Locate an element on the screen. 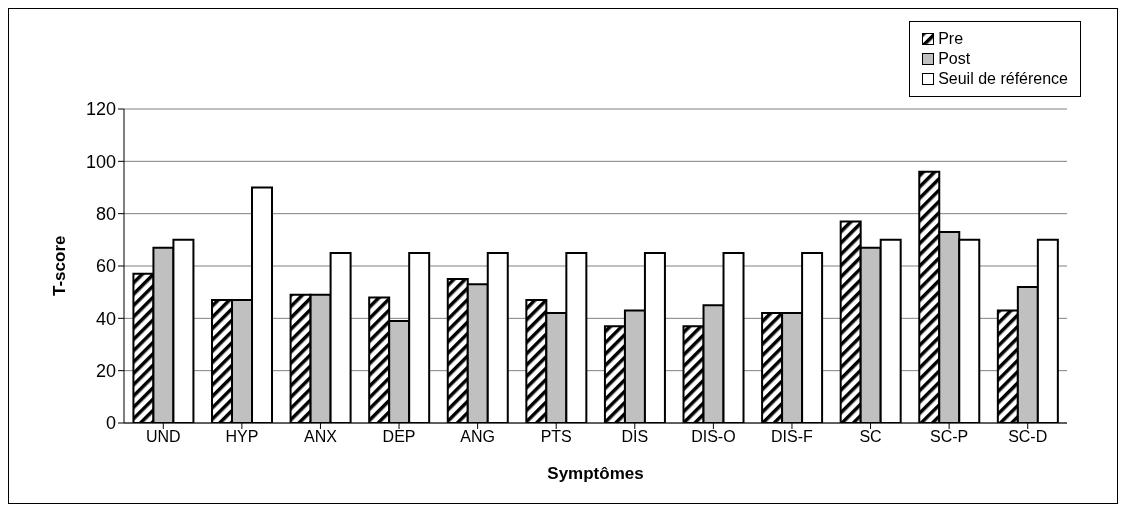 The height and width of the screenshot is (516, 1130). y-axis-title: T-score is located at coordinates (60, 265).